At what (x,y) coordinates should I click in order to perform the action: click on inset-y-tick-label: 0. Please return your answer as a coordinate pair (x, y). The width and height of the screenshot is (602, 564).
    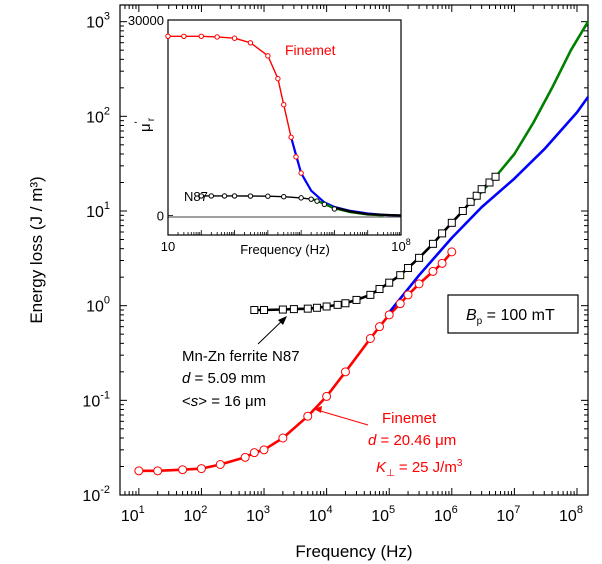
    Looking at the image, I should click on (160, 215).